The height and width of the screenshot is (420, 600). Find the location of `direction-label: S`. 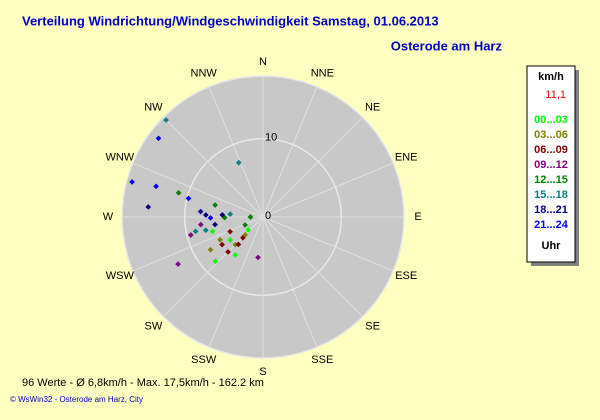

direction-label: S is located at coordinates (262, 372).